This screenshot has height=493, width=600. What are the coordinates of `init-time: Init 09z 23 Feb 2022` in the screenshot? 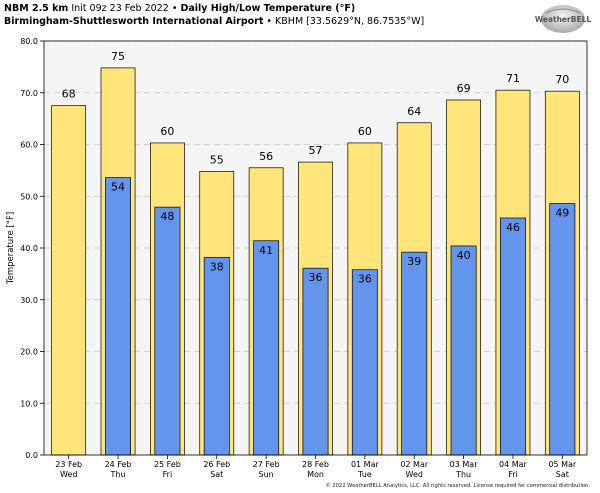 It's located at (120, 8).